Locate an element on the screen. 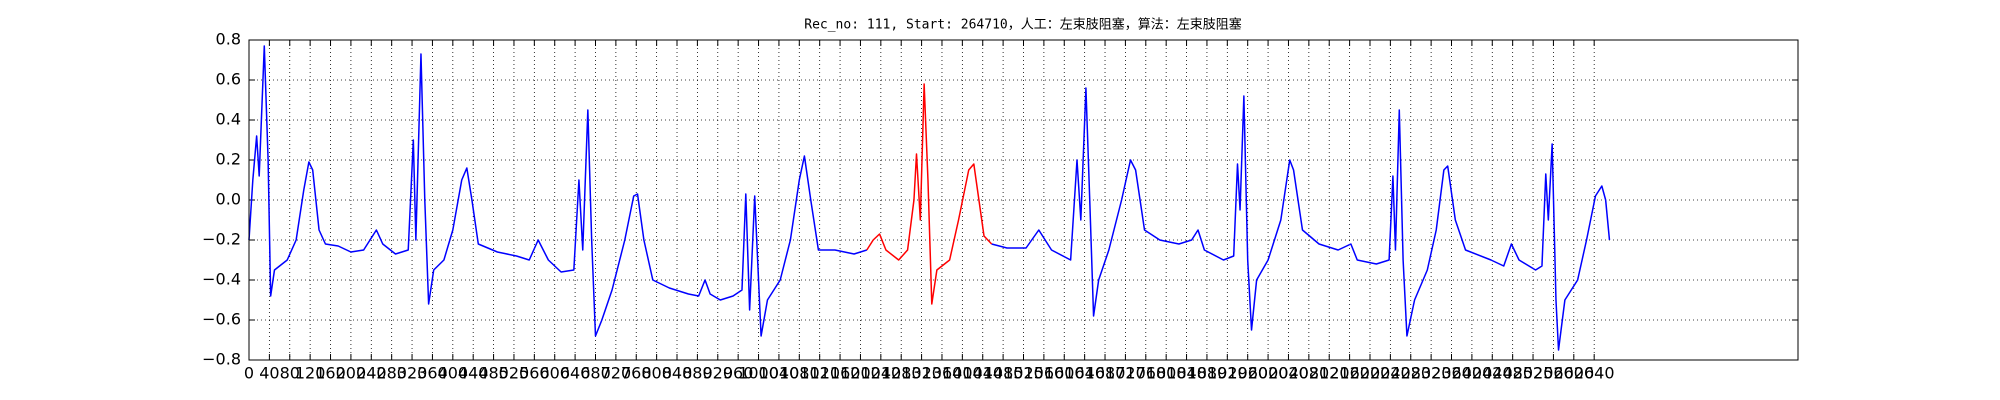  x-tick-label: 1680 is located at coordinates (1105, 373).